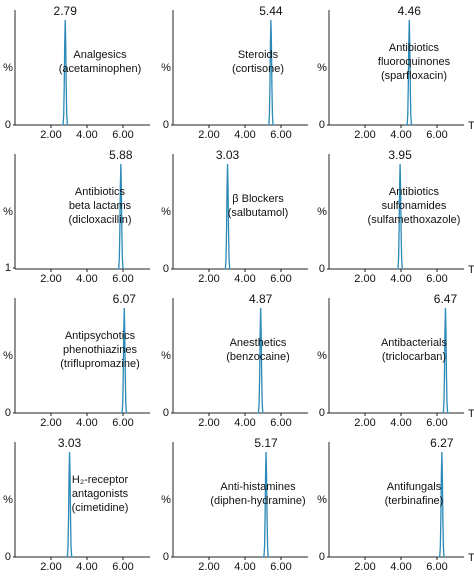 This screenshot has width=474, height=576. Describe the element at coordinates (66, 11) in the screenshot. I see `peak-label: 2.79` at that location.